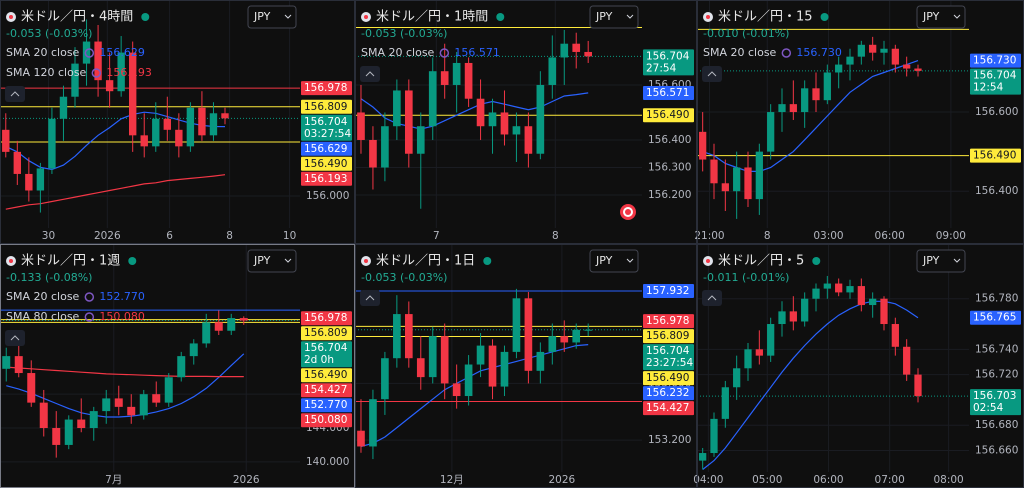 This screenshot has height=488, width=1024. What do you see at coordinates (667, 378) in the screenshot?
I see `price-badge-label: 156.490` at bounding box center [667, 378].